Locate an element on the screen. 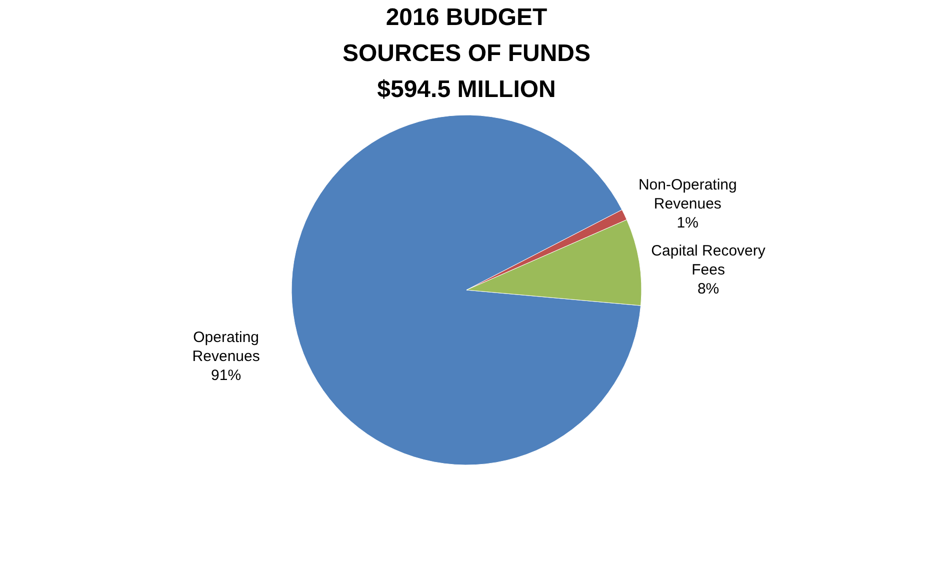 The image size is (933, 578). data-label: 8% is located at coordinates (708, 289).